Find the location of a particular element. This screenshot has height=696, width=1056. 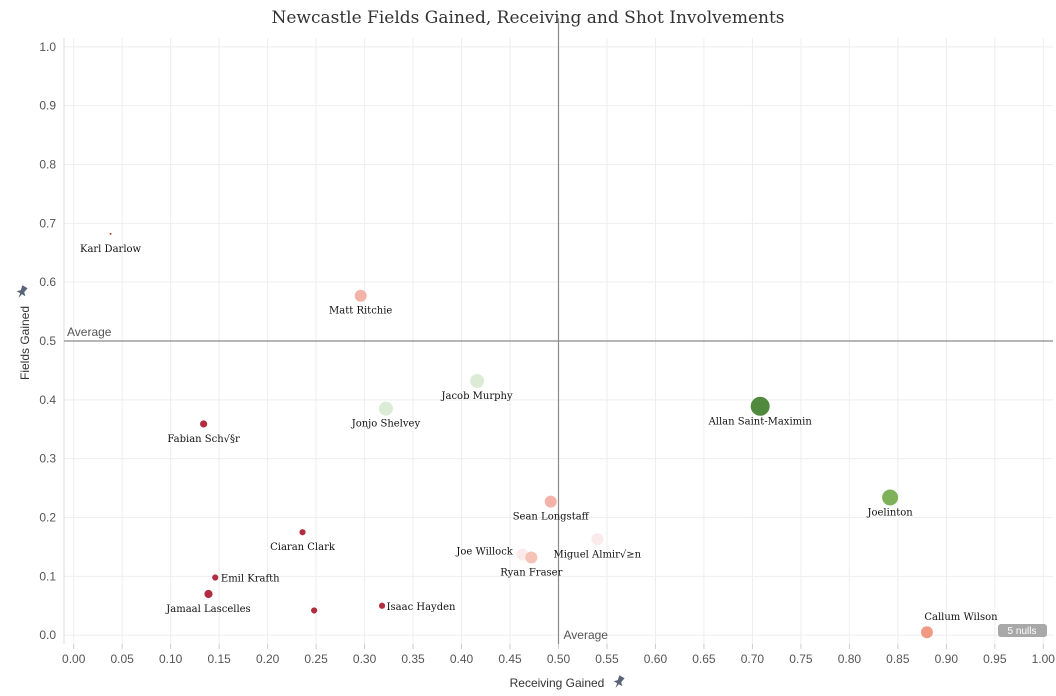

x-tick-label: 0.35 is located at coordinates (413, 659).